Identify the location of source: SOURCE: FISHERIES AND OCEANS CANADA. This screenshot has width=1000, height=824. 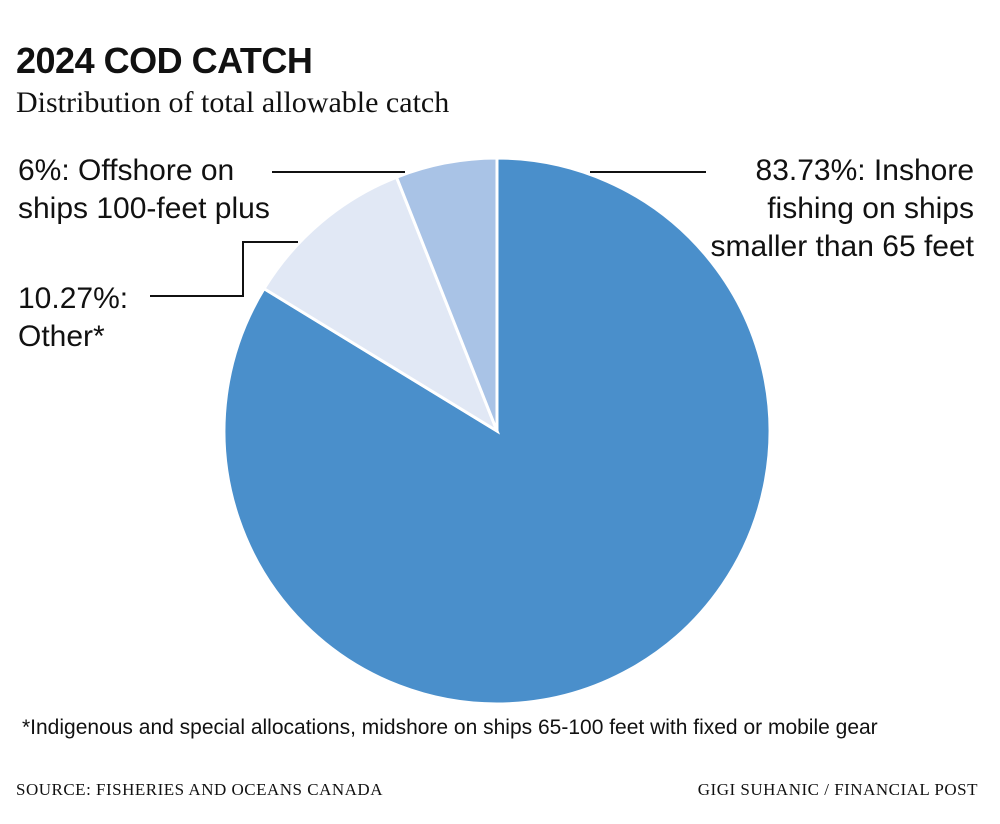
(199, 789).